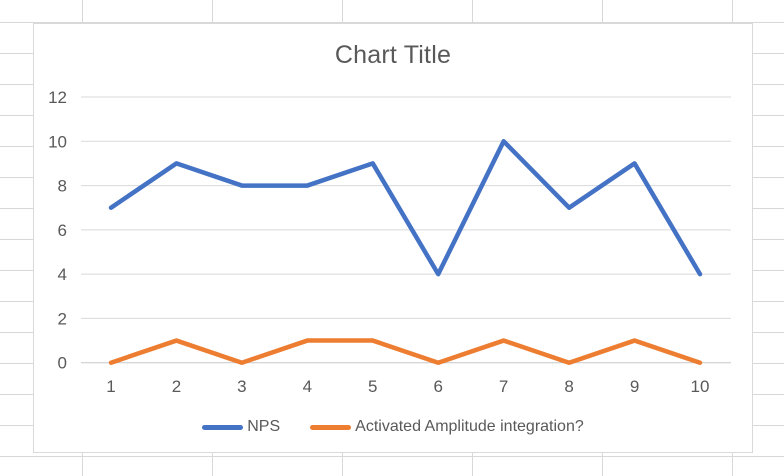  Describe the element at coordinates (393, 55) in the screenshot. I see `chart-title: Chart Title` at that location.